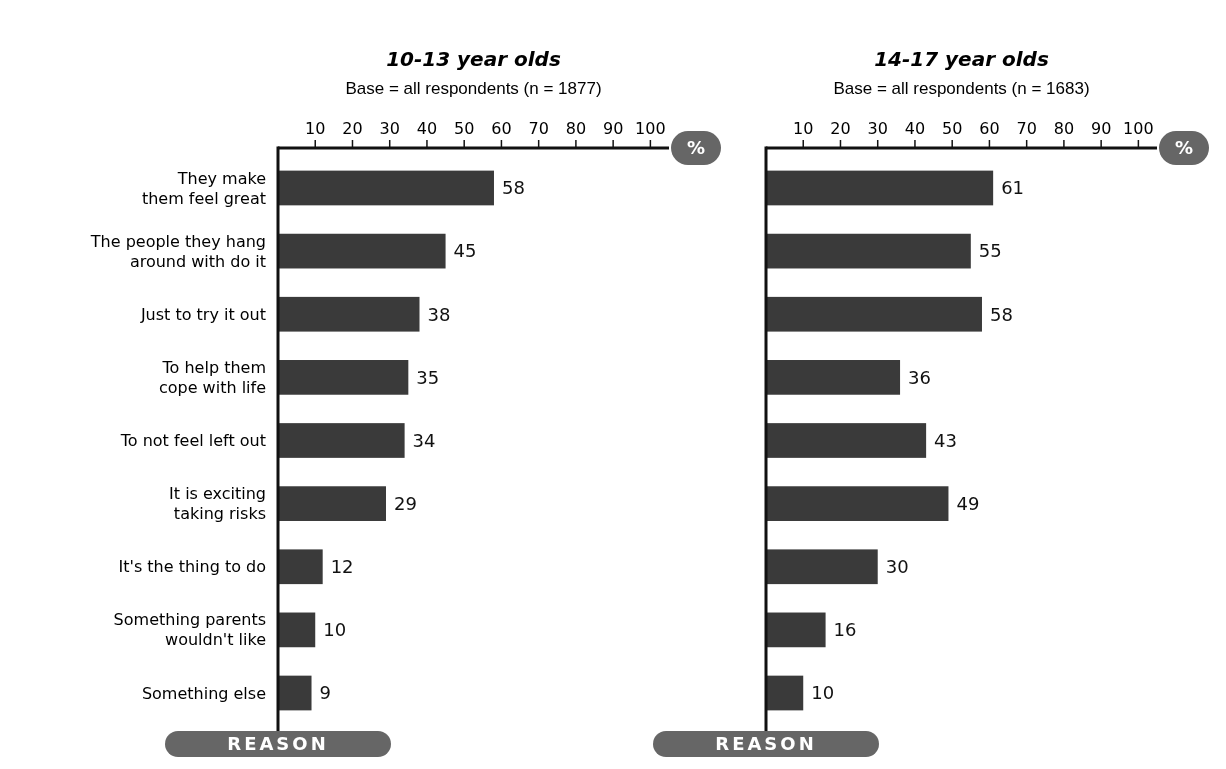  Describe the element at coordinates (424, 440) in the screenshot. I see `data-label: 34` at that location.